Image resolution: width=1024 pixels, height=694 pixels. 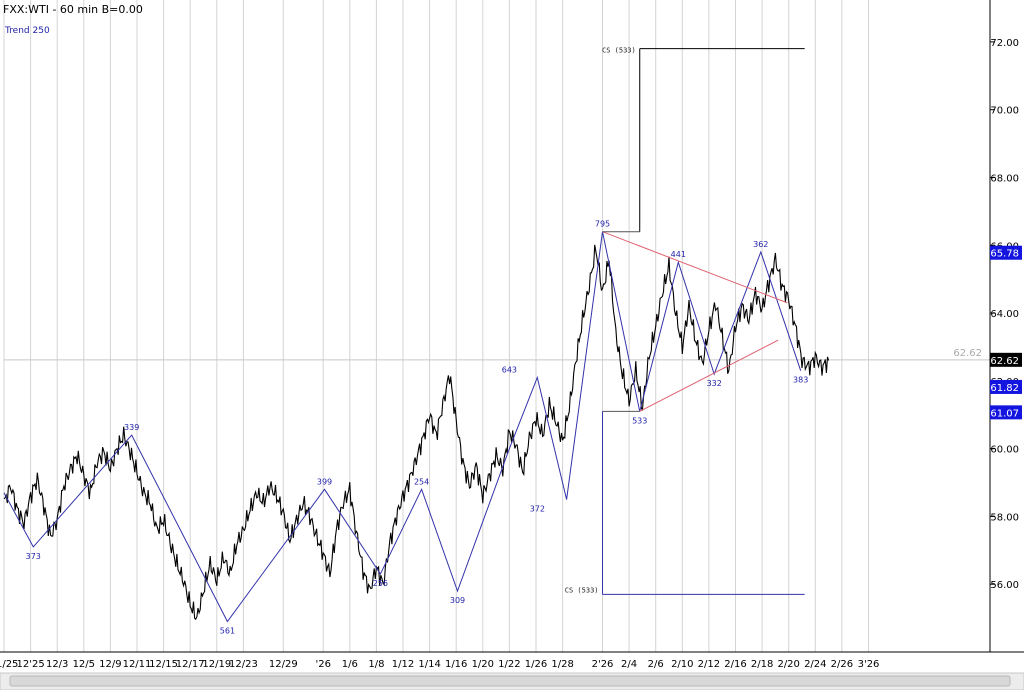 I want to click on x-tick-label: 2/20, so click(x=788, y=664).